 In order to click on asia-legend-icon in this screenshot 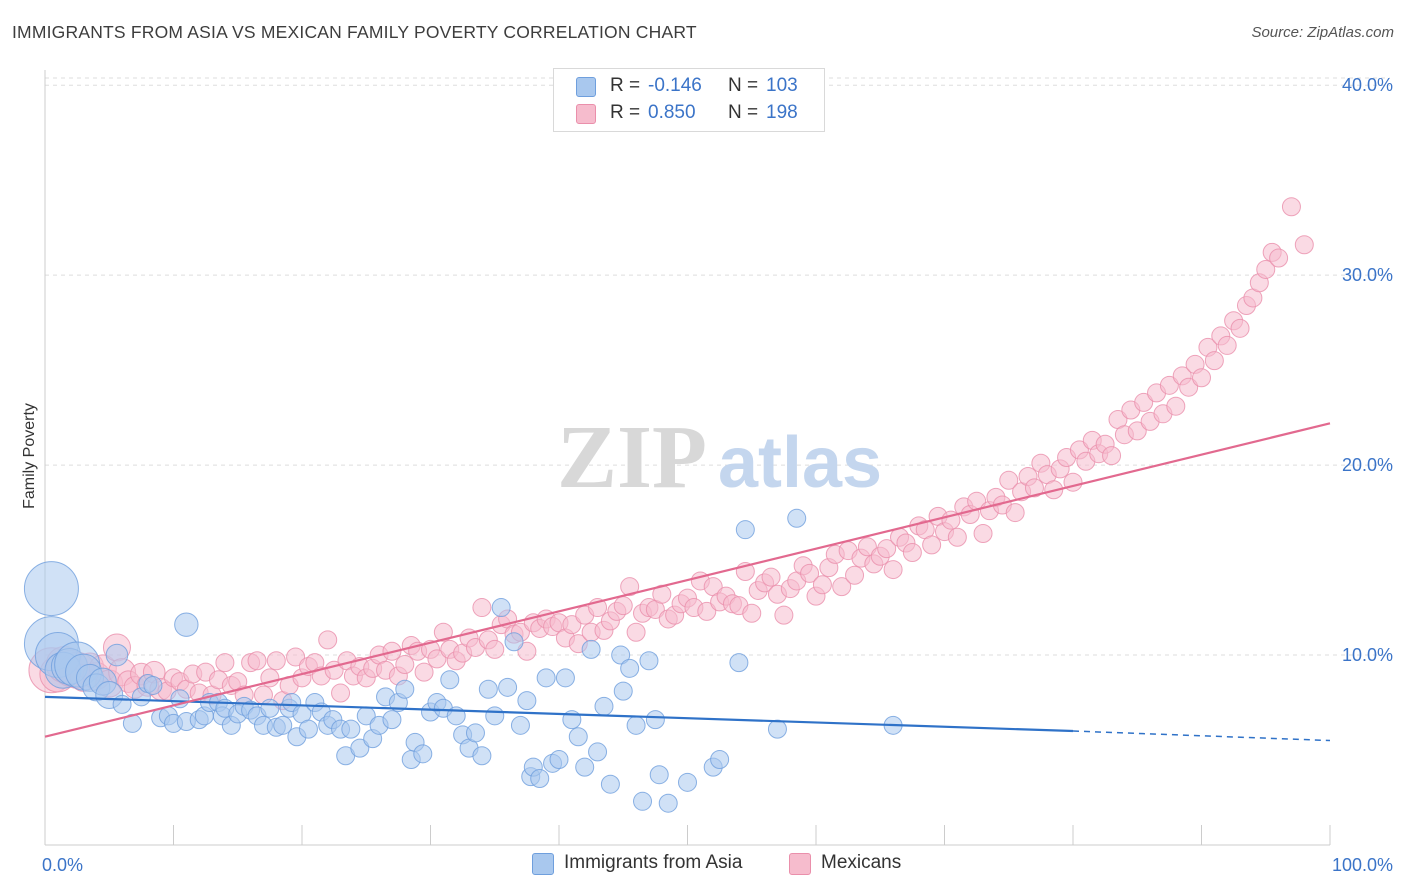, I will do `click(543, 864)`.